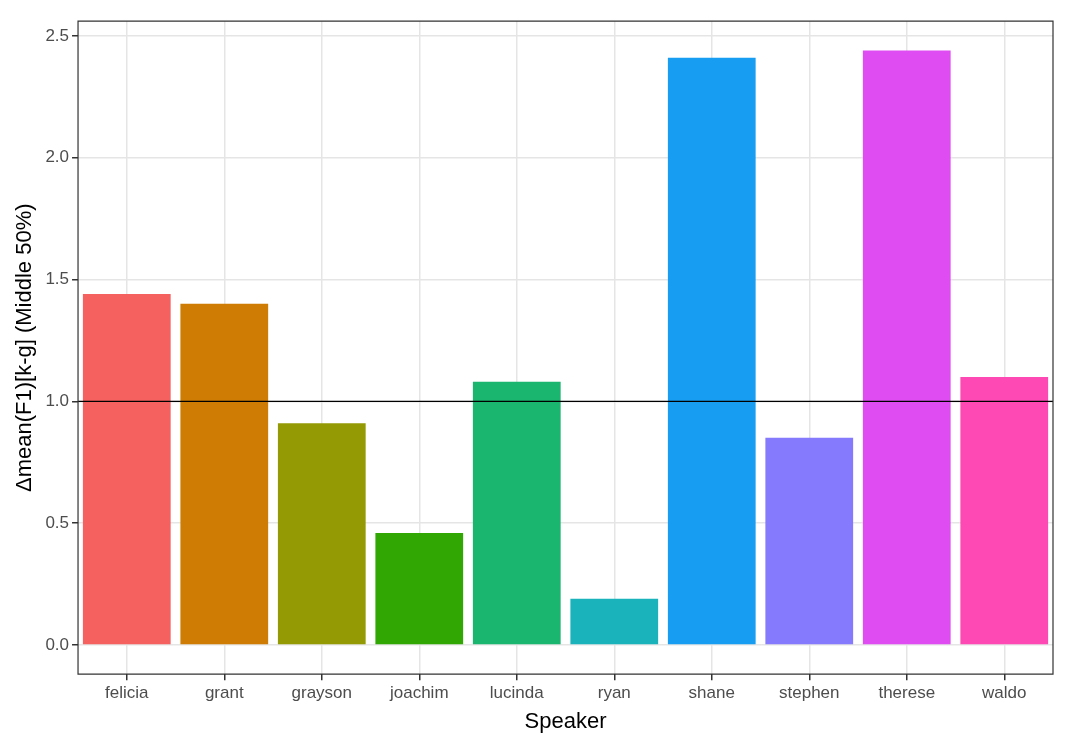 This screenshot has height=745, width=1073. I want to click on x-axis-title: Speaker, so click(565, 720).